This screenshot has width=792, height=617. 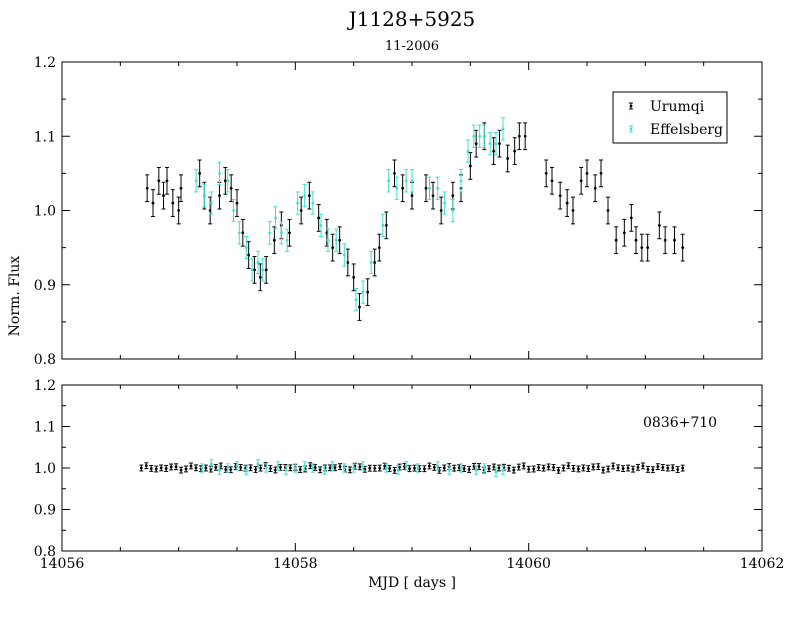 What do you see at coordinates (411, 19) in the screenshot?
I see `chart-title: J1128+5925` at bounding box center [411, 19].